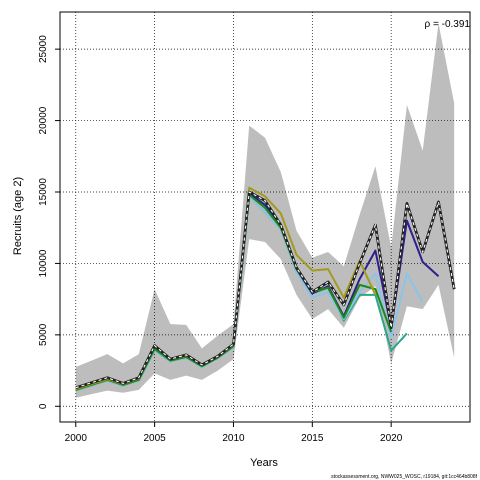  Describe the element at coordinates (43, 263) in the screenshot. I see `y-tick-label: 10000` at that location.